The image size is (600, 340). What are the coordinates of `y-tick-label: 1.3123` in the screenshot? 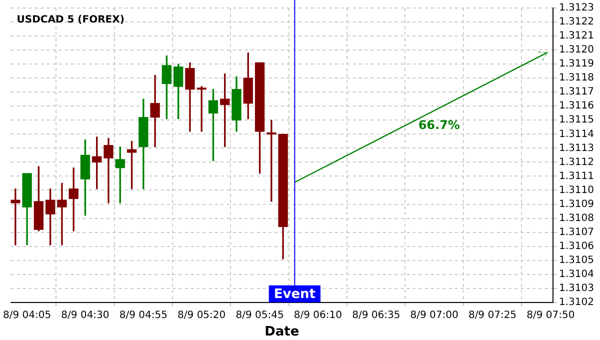 It's located at (576, 8).